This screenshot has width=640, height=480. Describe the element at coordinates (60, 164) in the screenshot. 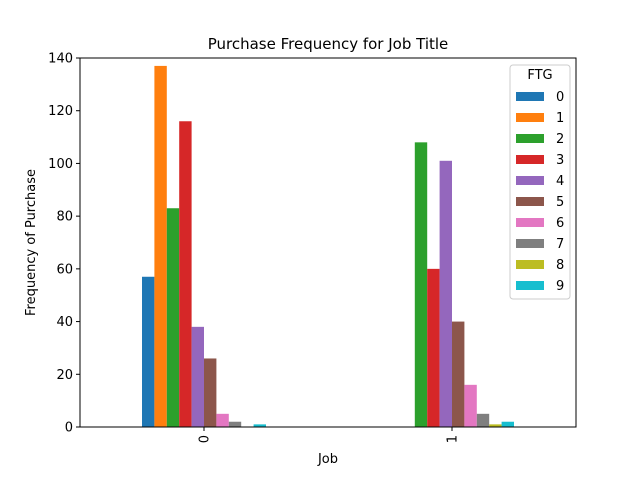

I see `y-tick-label: 100` at that location.